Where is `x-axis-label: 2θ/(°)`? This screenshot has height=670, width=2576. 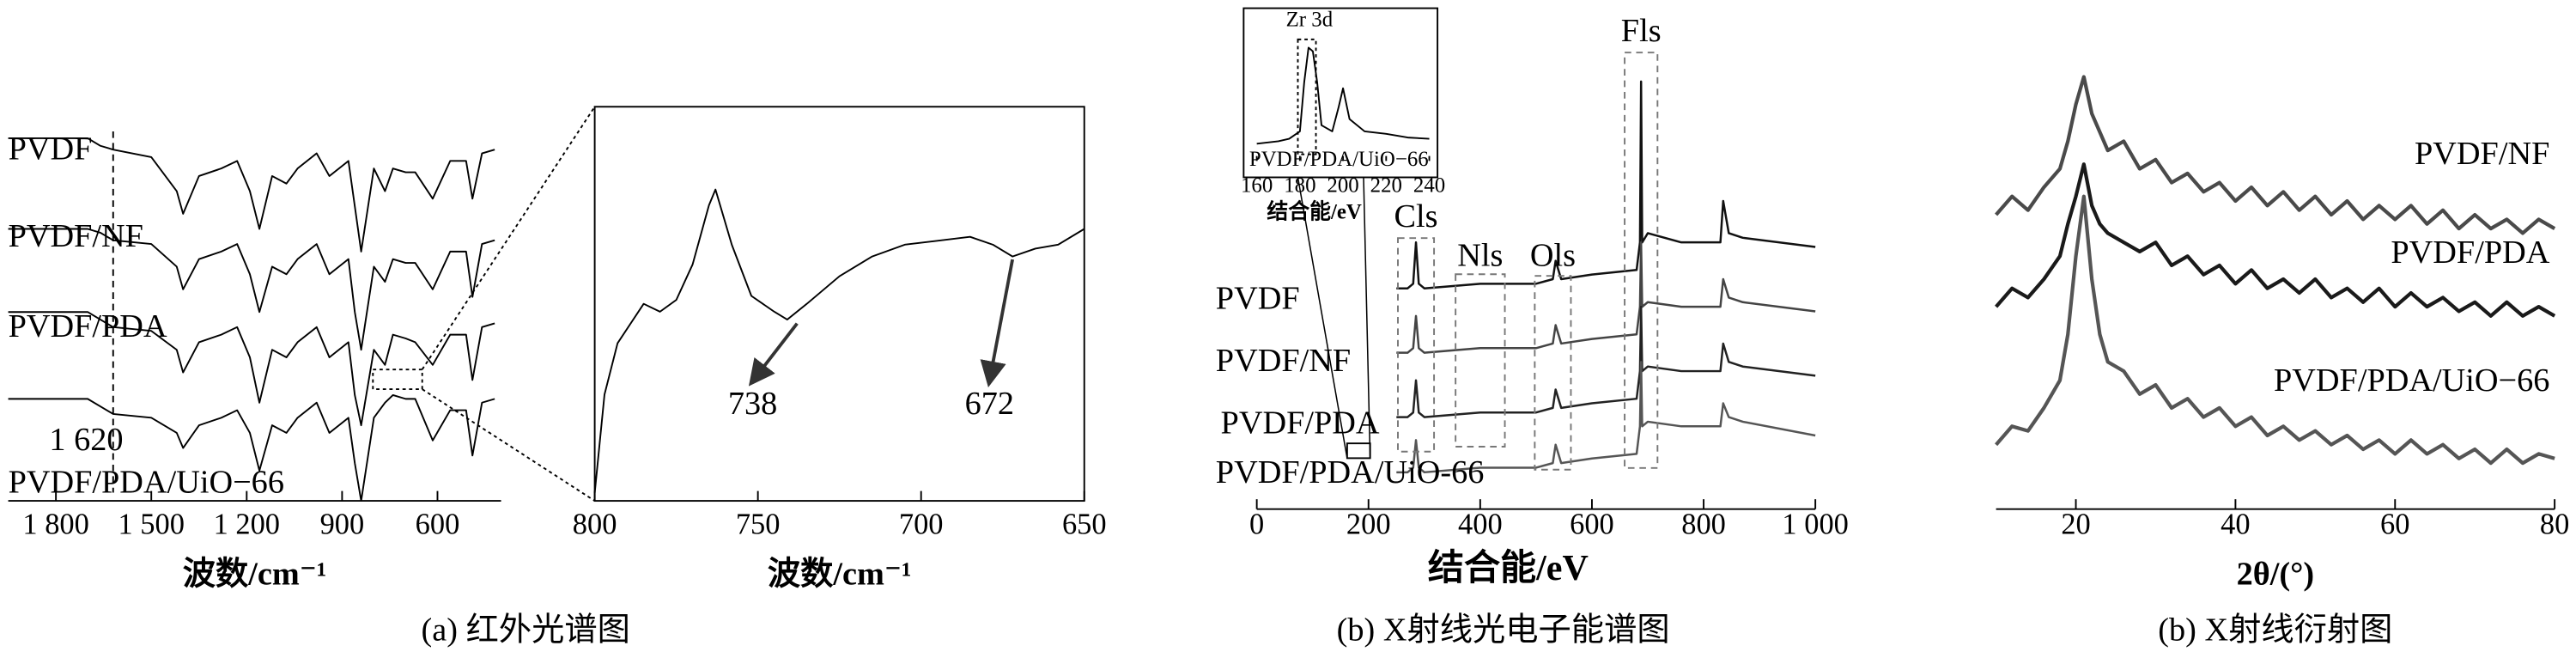 x-axis-label: 2θ/(°) is located at coordinates (2276, 575).